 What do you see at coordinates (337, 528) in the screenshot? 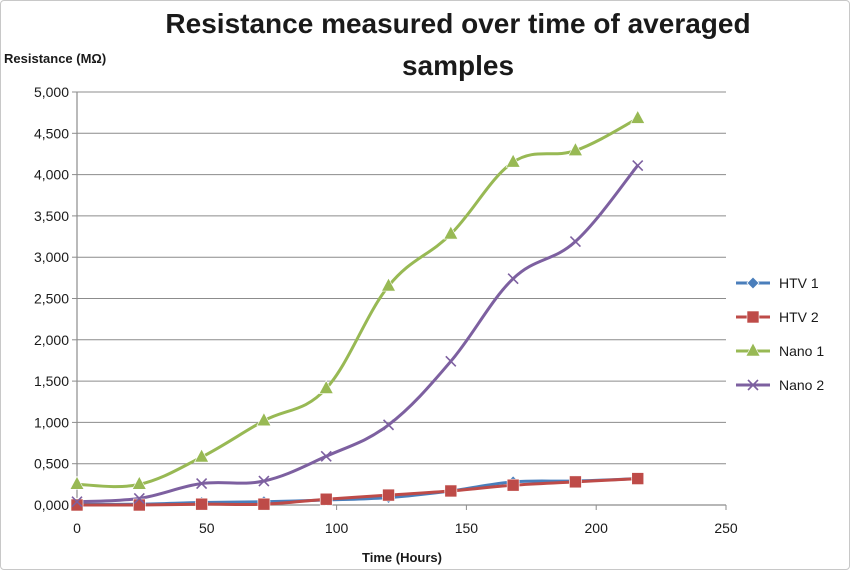
I see `x-tick-label: 100` at bounding box center [337, 528].